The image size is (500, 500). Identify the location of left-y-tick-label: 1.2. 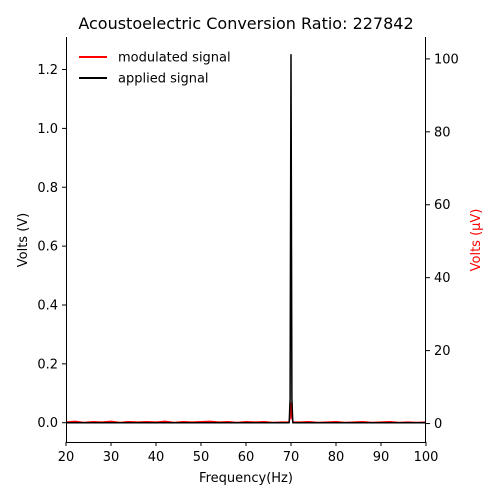
(47, 70).